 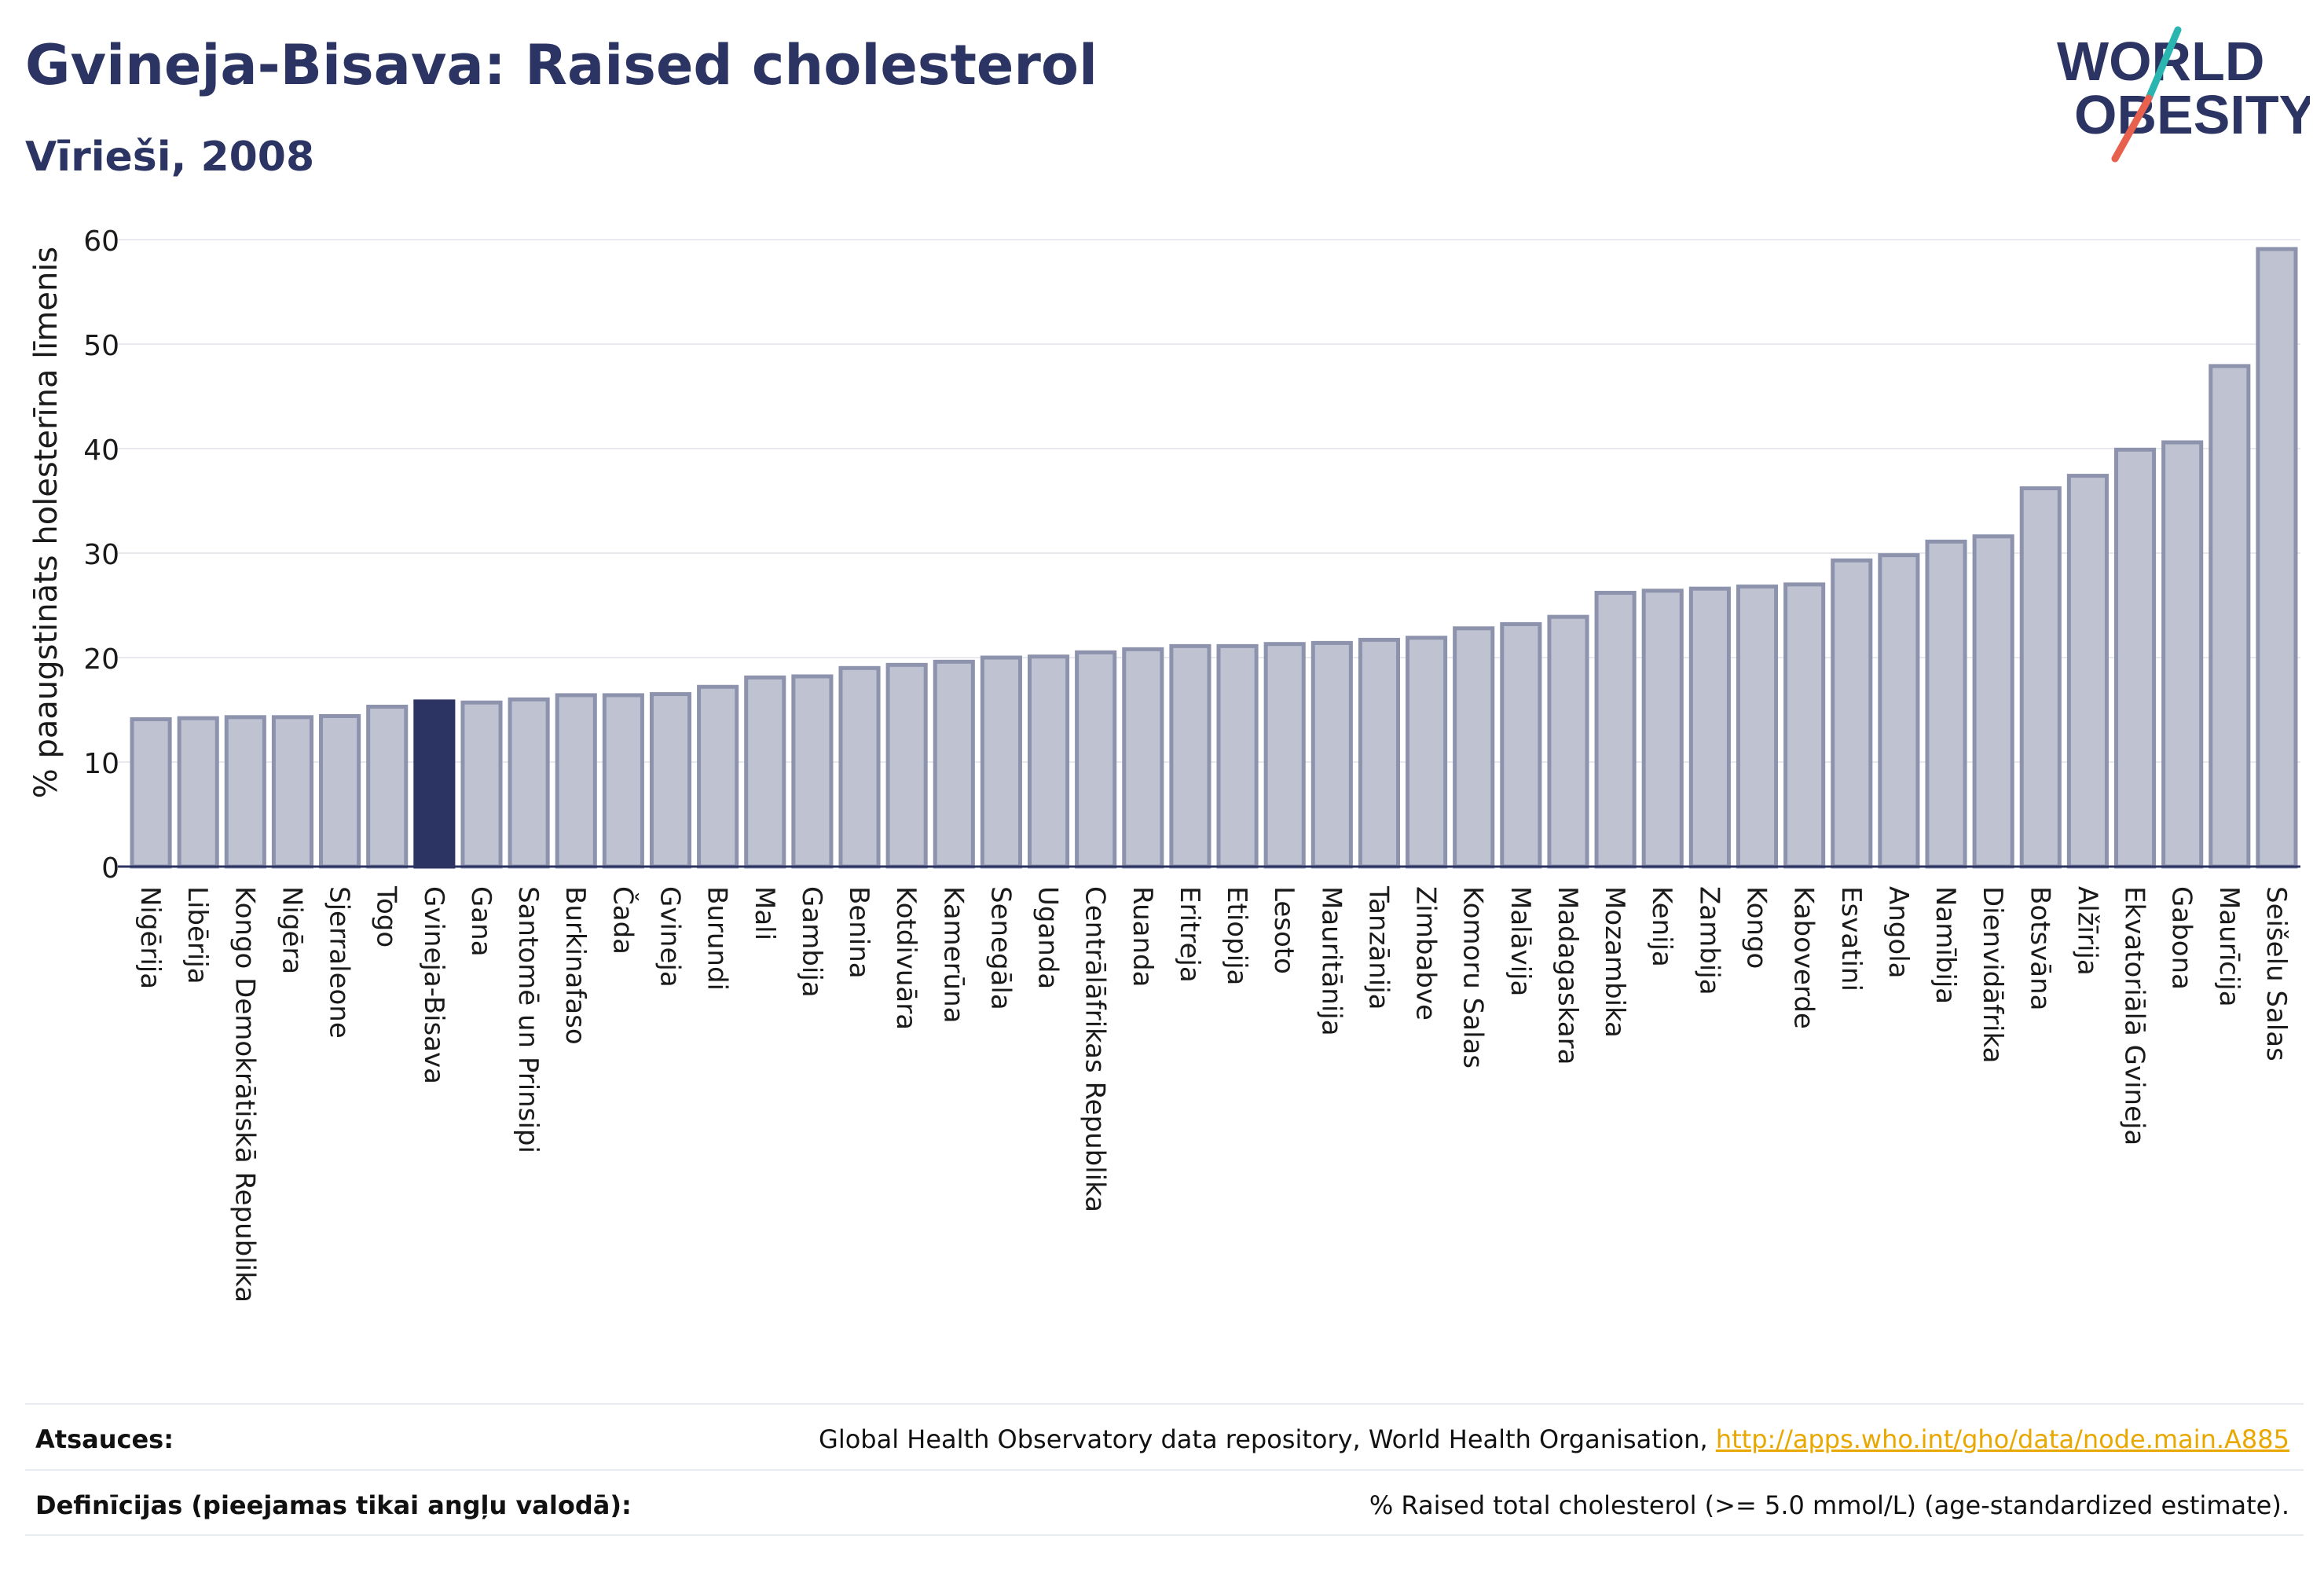 I want to click on y-tick-label: 30, so click(x=101, y=555).